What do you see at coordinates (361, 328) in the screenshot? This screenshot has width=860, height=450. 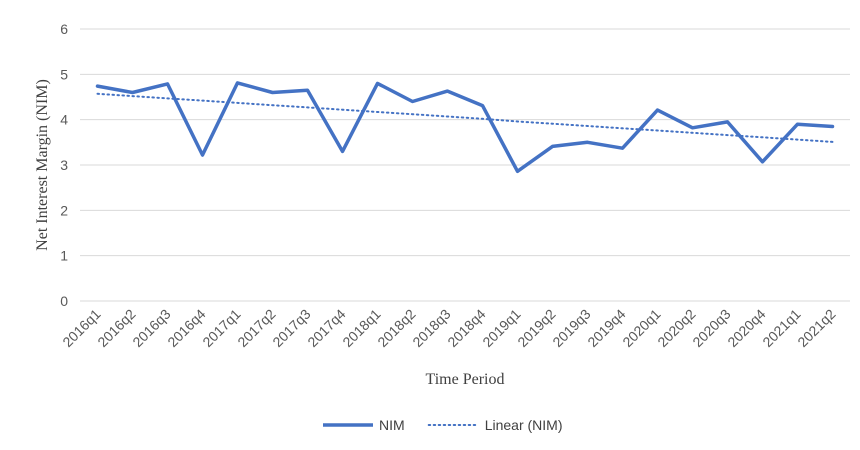 I see `x-tick-label: 2018q1` at bounding box center [361, 328].